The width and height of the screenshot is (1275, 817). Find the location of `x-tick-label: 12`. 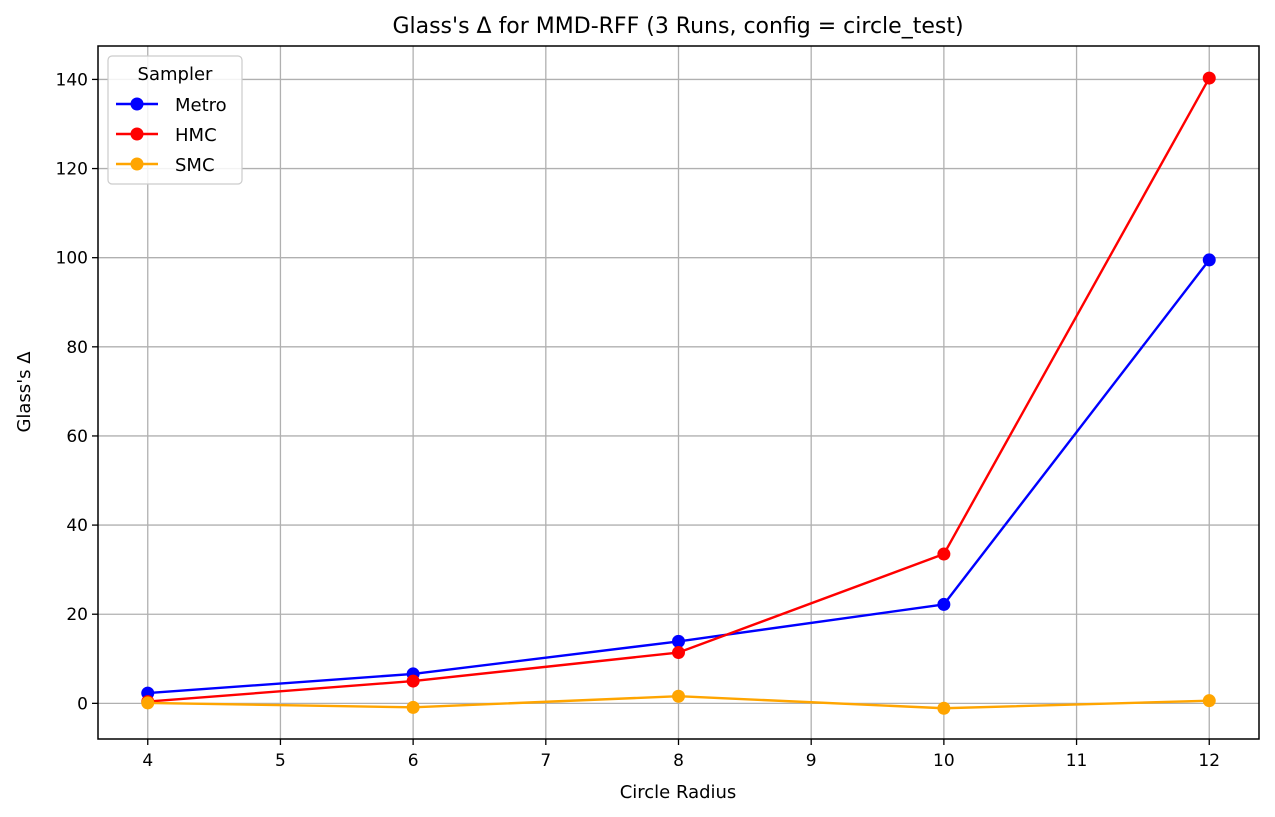

x-tick-label: 12 is located at coordinates (1209, 761).